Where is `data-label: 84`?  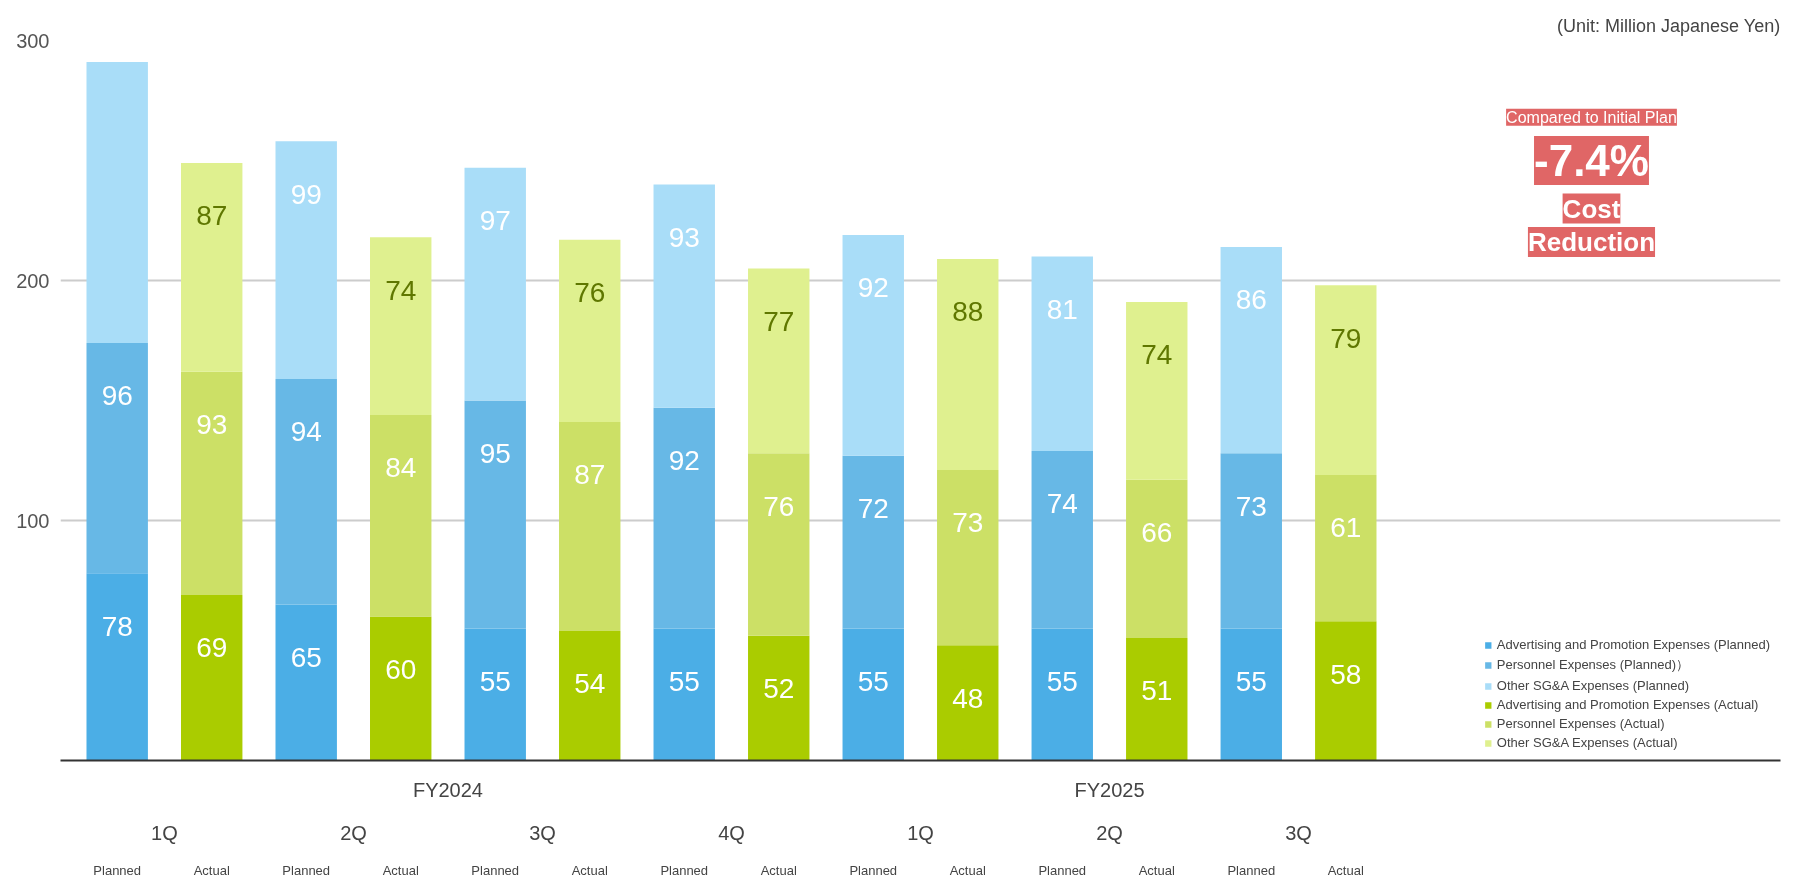 data-label: 84 is located at coordinates (401, 468).